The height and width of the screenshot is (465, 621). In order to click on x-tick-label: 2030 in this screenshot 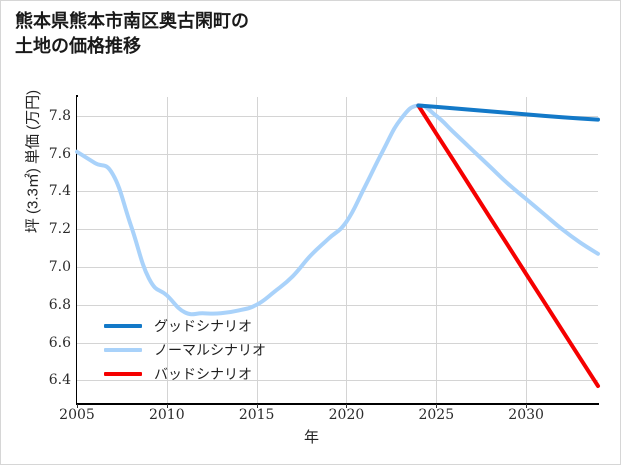, I will do `click(526, 415)`.